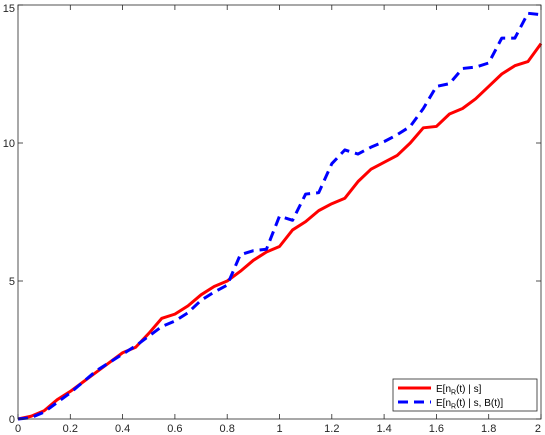  I want to click on legend-box, so click(465, 395).